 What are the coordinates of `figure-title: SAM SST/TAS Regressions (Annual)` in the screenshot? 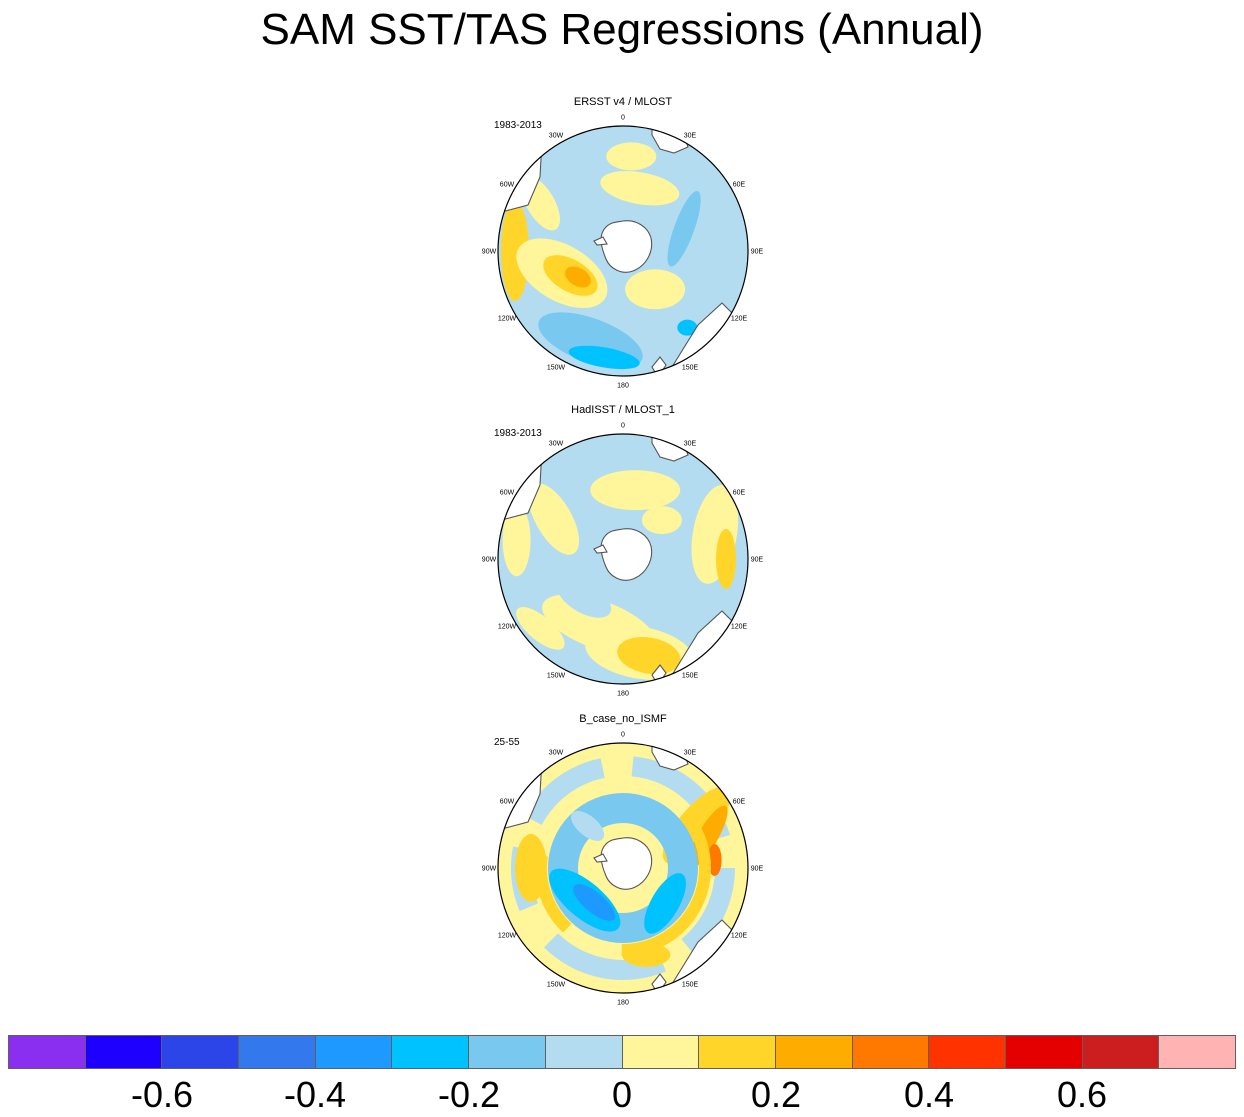 It's located at (622, 29).